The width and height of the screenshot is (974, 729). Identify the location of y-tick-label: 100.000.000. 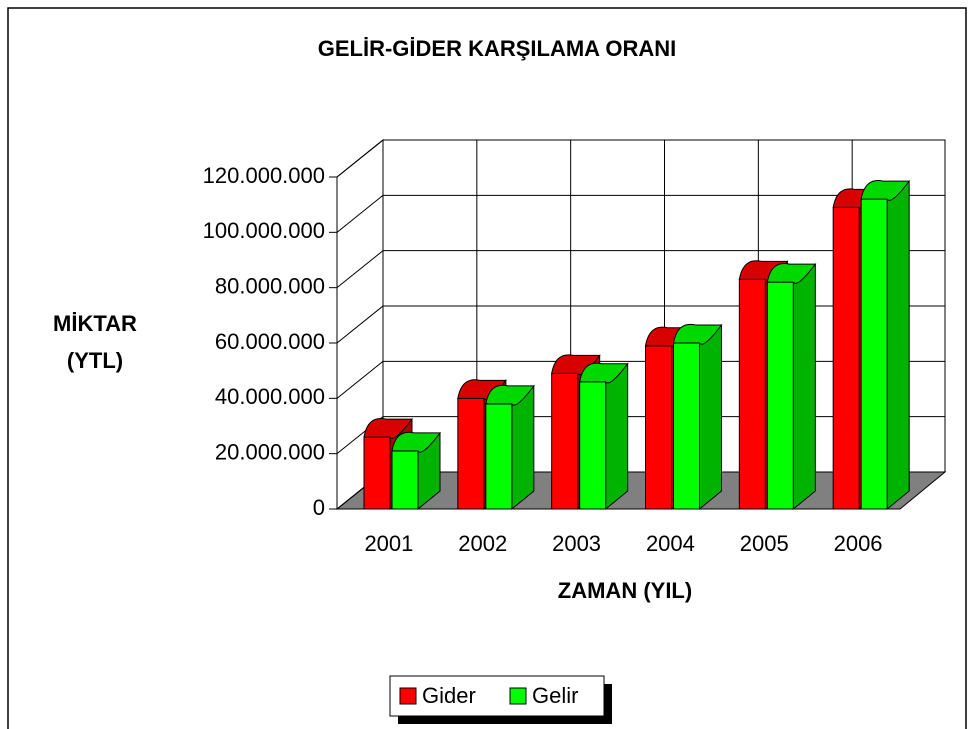
(264, 230).